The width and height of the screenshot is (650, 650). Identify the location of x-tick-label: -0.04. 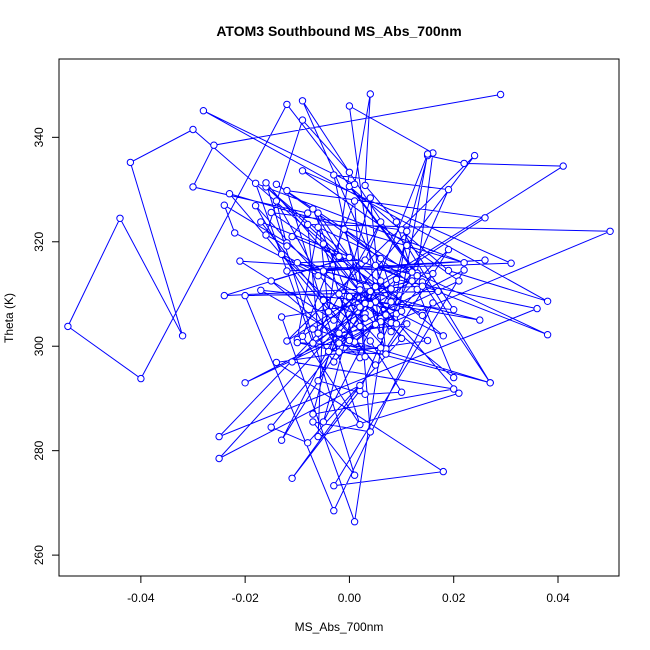
(141, 598).